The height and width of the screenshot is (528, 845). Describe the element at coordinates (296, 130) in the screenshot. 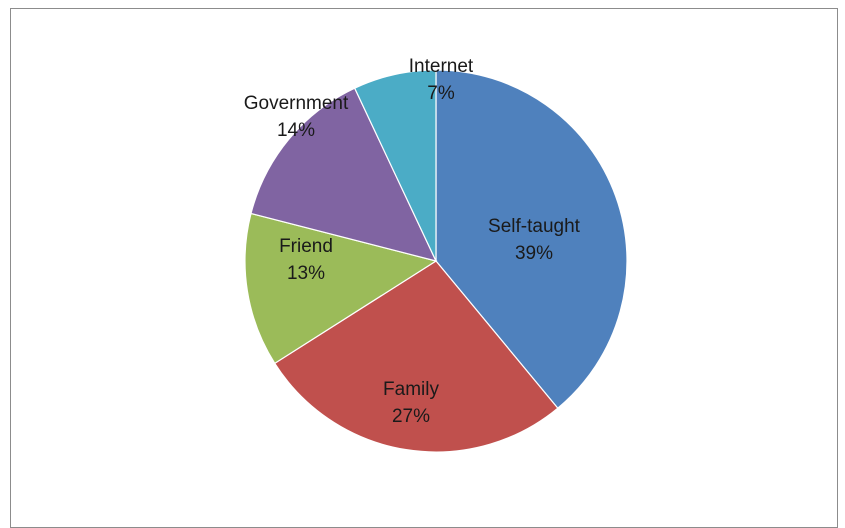

I see `slice-percent-label: 14%` at that location.